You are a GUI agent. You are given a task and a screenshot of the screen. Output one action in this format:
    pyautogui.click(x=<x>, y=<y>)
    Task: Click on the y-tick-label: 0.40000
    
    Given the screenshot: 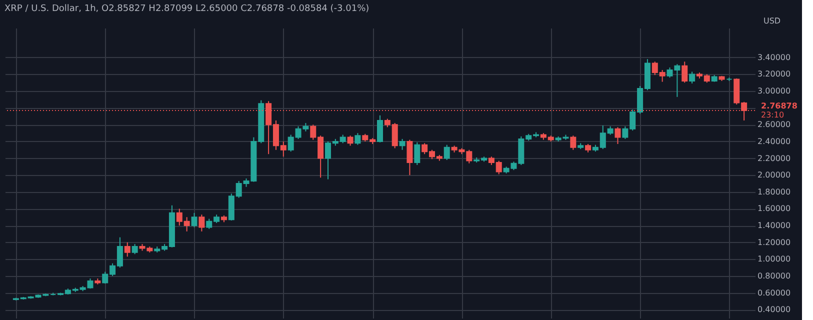 What is the action you would take?
    pyautogui.click(x=774, y=309)
    